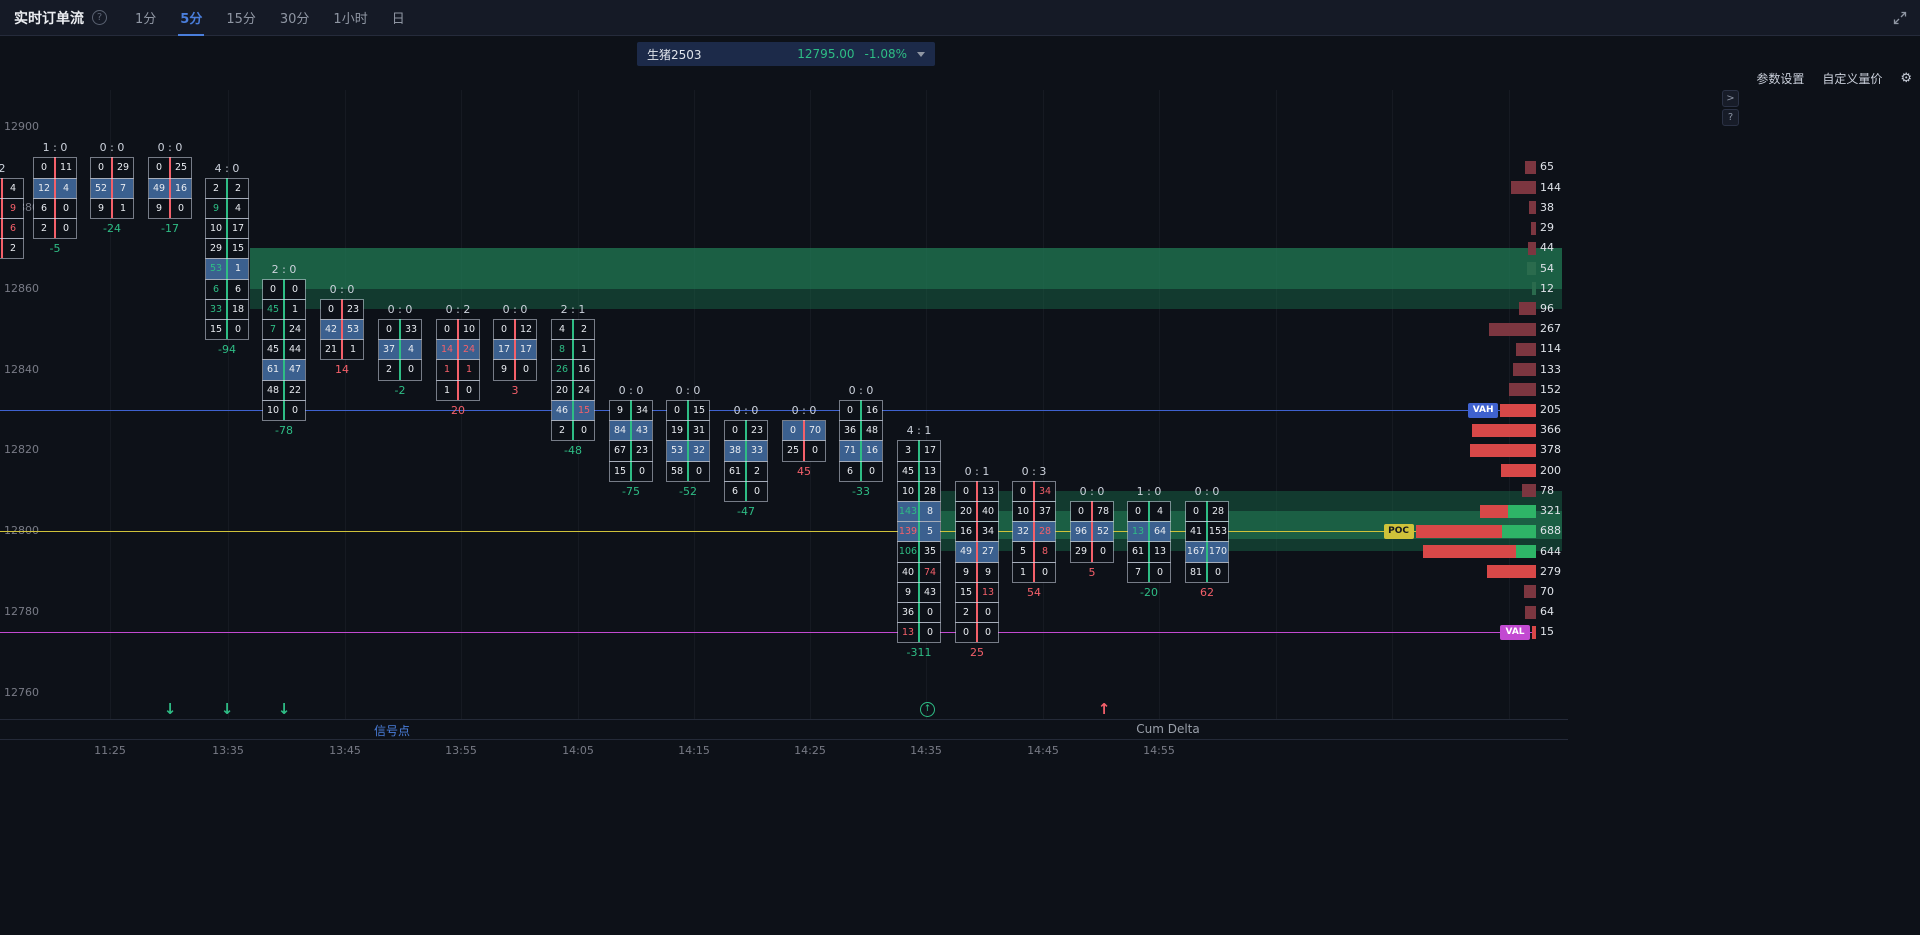 The width and height of the screenshot is (1920, 935). Describe the element at coordinates (273, 350) in the screenshot. I see `cell-bid-volume: 45` at that location.